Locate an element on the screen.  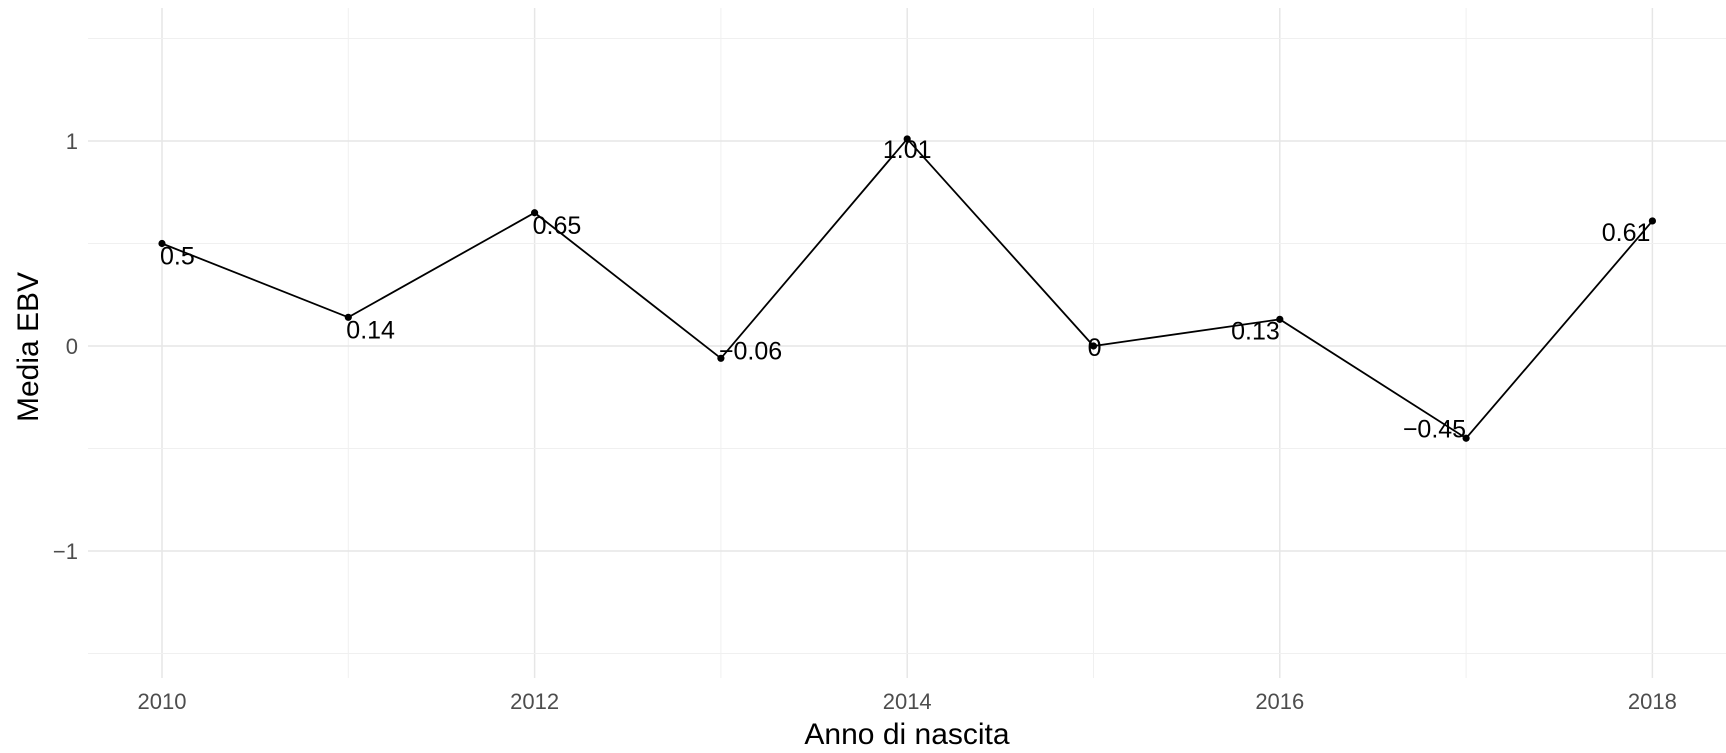
data-label: 0.13 is located at coordinates (1255, 331).